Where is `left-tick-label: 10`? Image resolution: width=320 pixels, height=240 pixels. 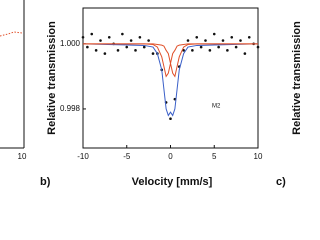
left-tick-label: 10 is located at coordinates (22, 156).